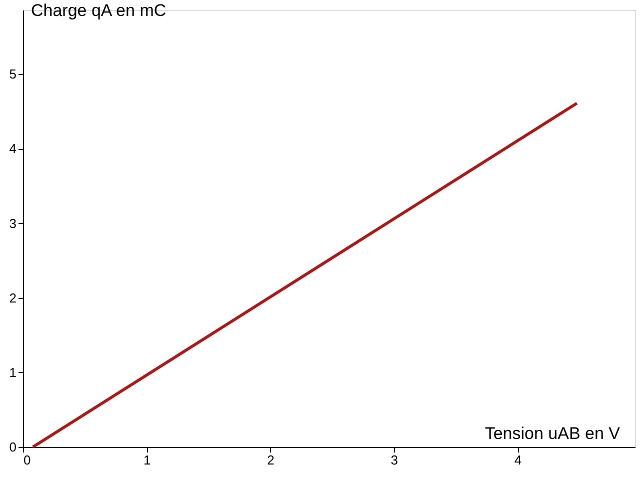  What do you see at coordinates (270, 460) in the screenshot?
I see `x-tick-label: 2` at bounding box center [270, 460].